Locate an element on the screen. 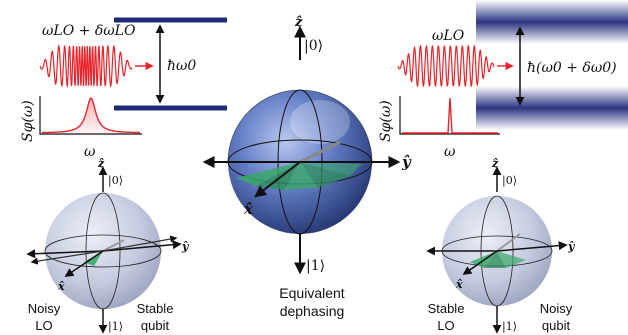  left-sphere-neg-y-axis-a is located at coordinates (65, 254).